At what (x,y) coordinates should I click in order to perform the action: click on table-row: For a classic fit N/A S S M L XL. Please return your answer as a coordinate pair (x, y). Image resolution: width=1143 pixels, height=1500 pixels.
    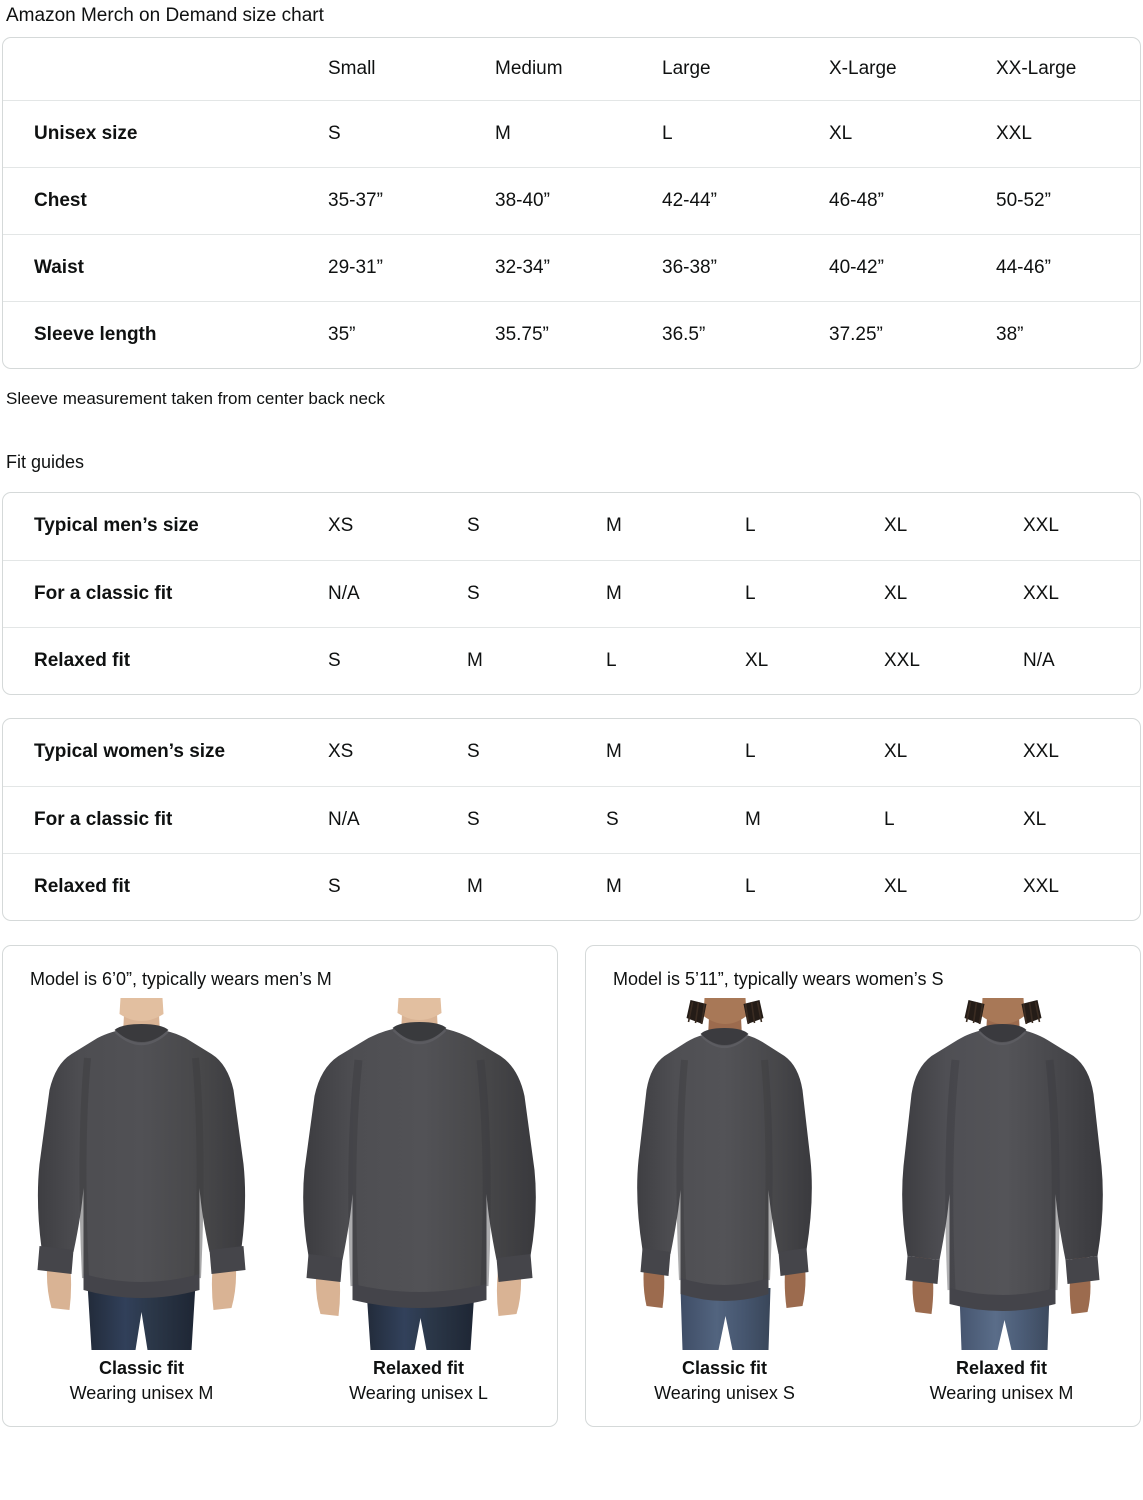
    Looking at the image, I should click on (571, 819).